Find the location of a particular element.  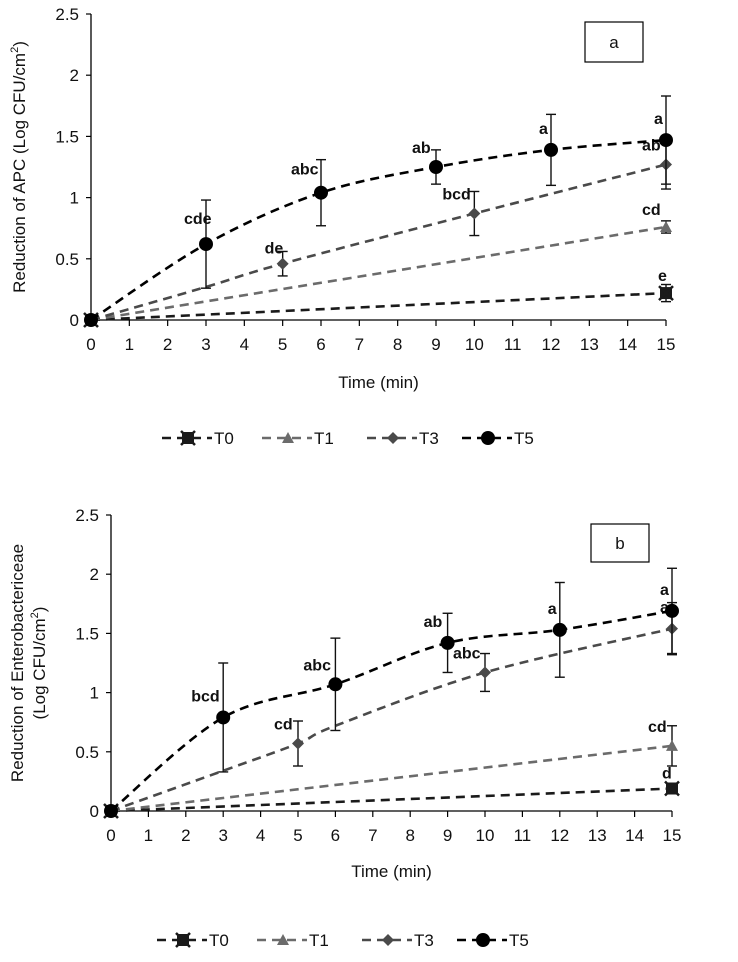

x-tick-label: 6 is located at coordinates (320, 344).